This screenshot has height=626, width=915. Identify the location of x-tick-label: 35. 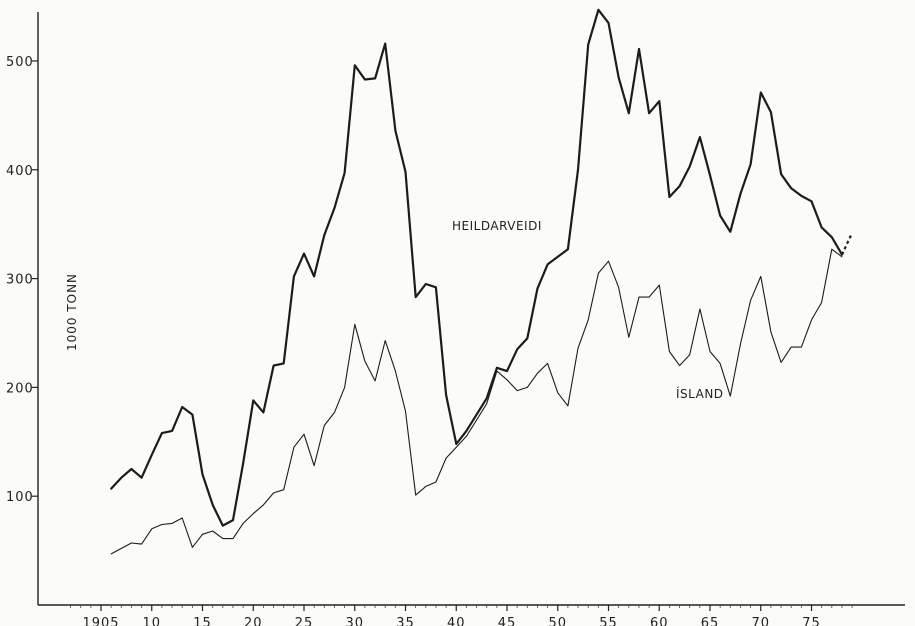
(405, 621).